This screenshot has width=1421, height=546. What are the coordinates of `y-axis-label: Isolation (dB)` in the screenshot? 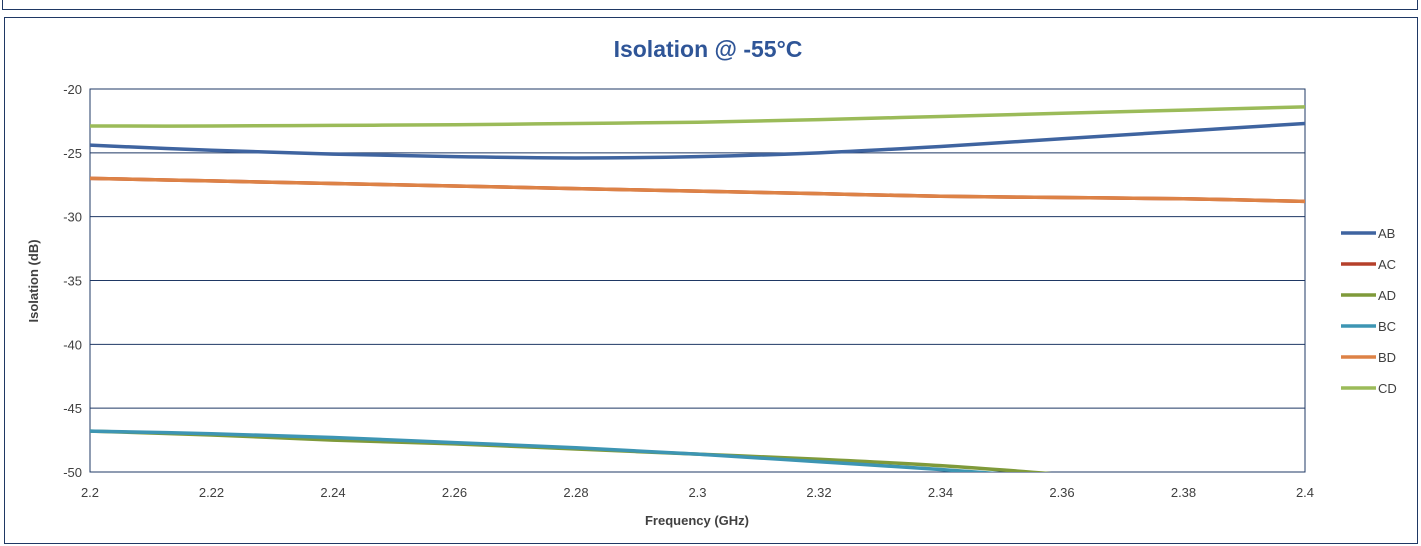 It's located at (33, 280).